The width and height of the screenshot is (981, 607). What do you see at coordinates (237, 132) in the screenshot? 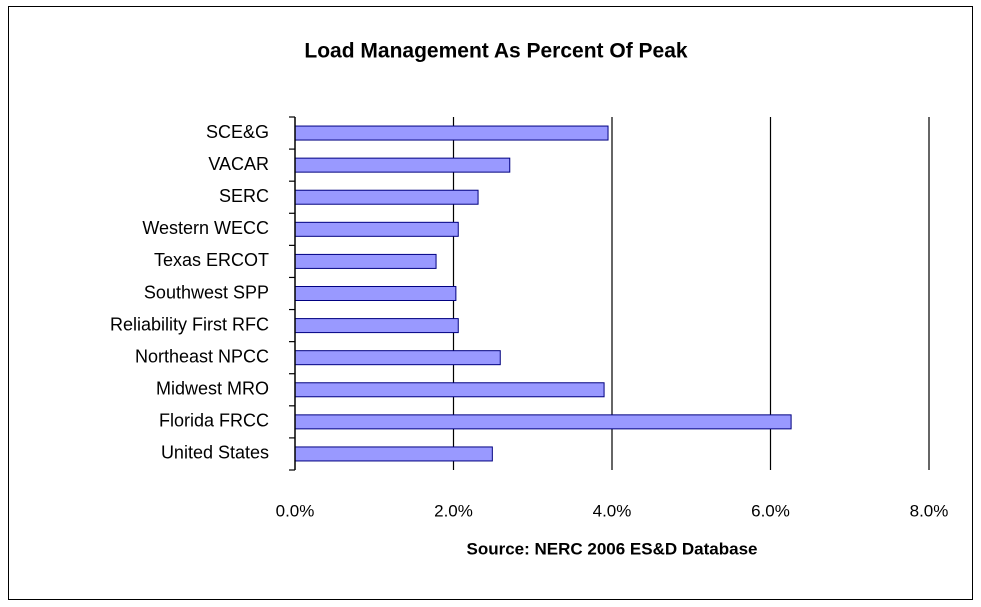
I see `y-tick-label: SCE&G` at bounding box center [237, 132].